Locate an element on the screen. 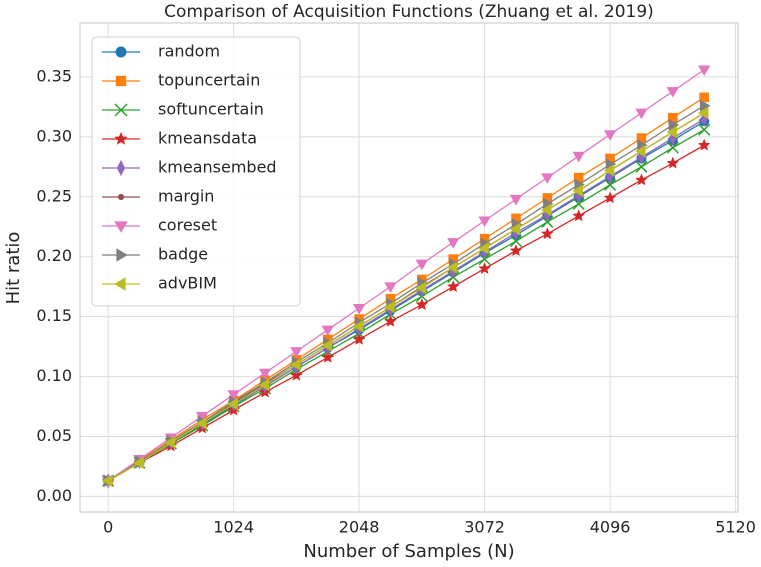 This screenshot has height=567, width=761. y-axis-label: Hit ratio is located at coordinates (13, 268).